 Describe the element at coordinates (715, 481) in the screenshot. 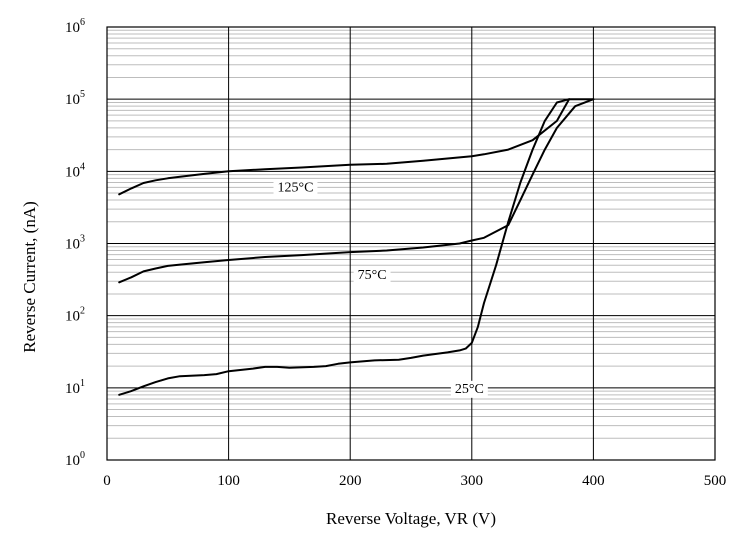

I see `x-tick-label: 500` at that location.